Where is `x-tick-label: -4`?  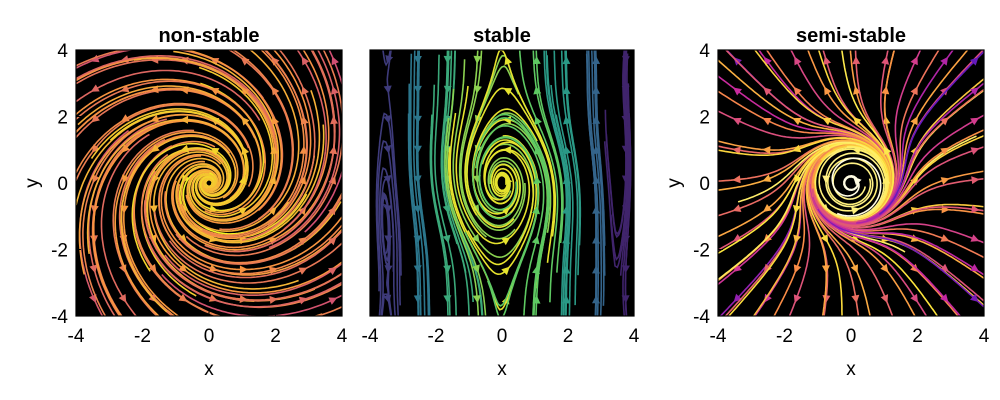
x-tick-label: -4 is located at coordinates (370, 336).